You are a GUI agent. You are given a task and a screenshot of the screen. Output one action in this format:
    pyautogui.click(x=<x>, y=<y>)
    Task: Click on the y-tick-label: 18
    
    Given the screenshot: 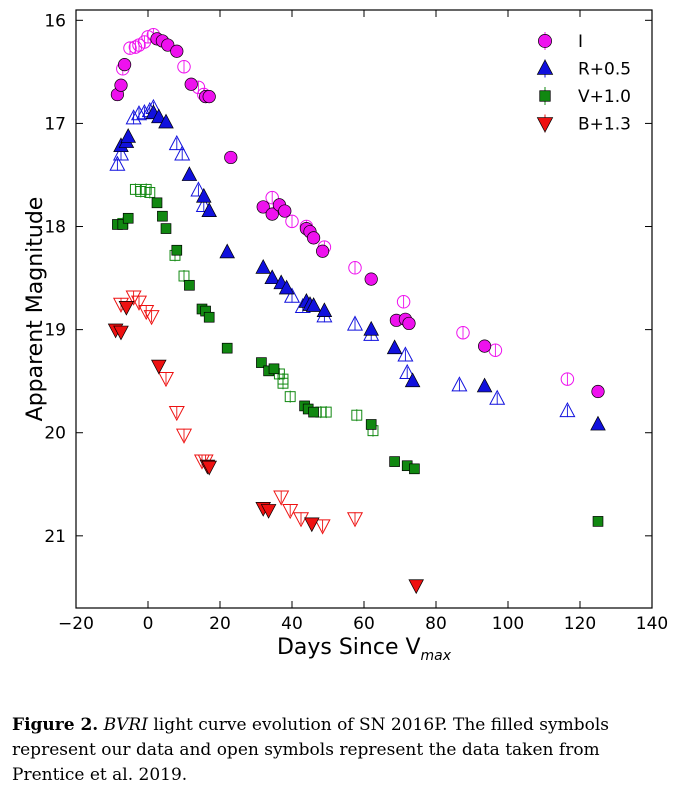 What is the action you would take?
    pyautogui.click(x=55, y=228)
    